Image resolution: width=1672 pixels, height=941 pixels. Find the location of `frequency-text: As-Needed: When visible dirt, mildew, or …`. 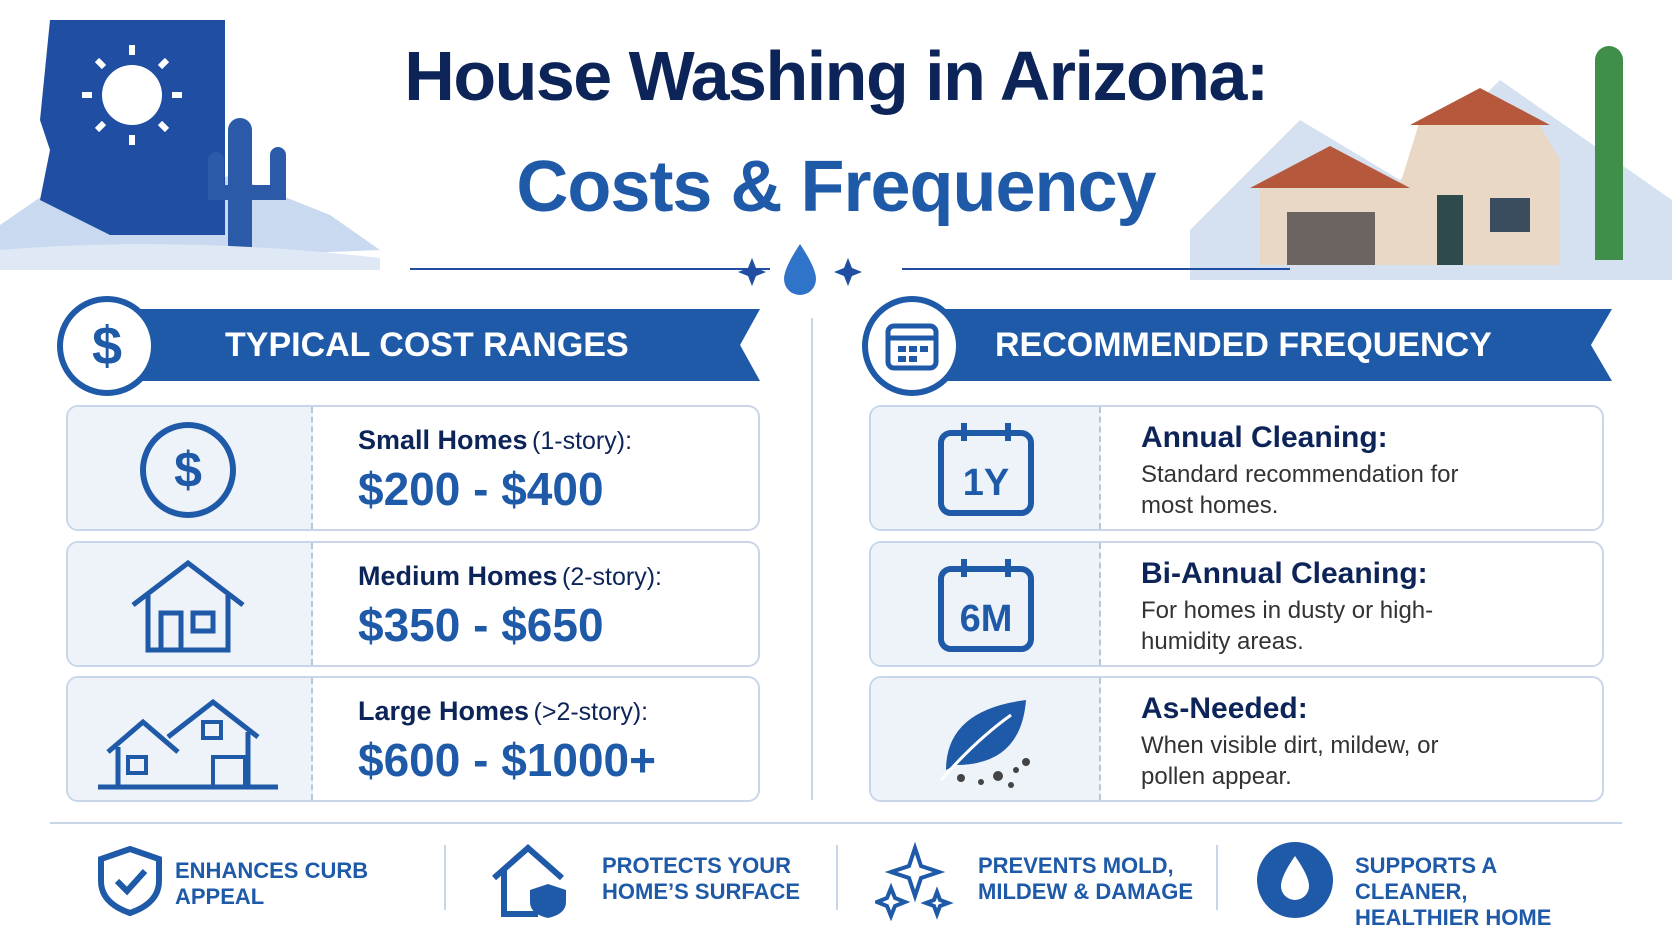

frequency-text: As-Needed: When visible dirt, mildew, or … is located at coordinates (1366, 742).